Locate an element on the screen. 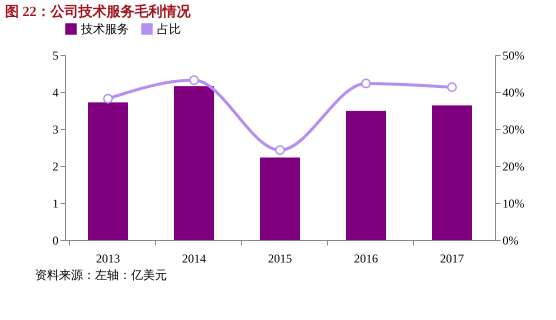  y2-tick-label: 10% is located at coordinates (513, 203).